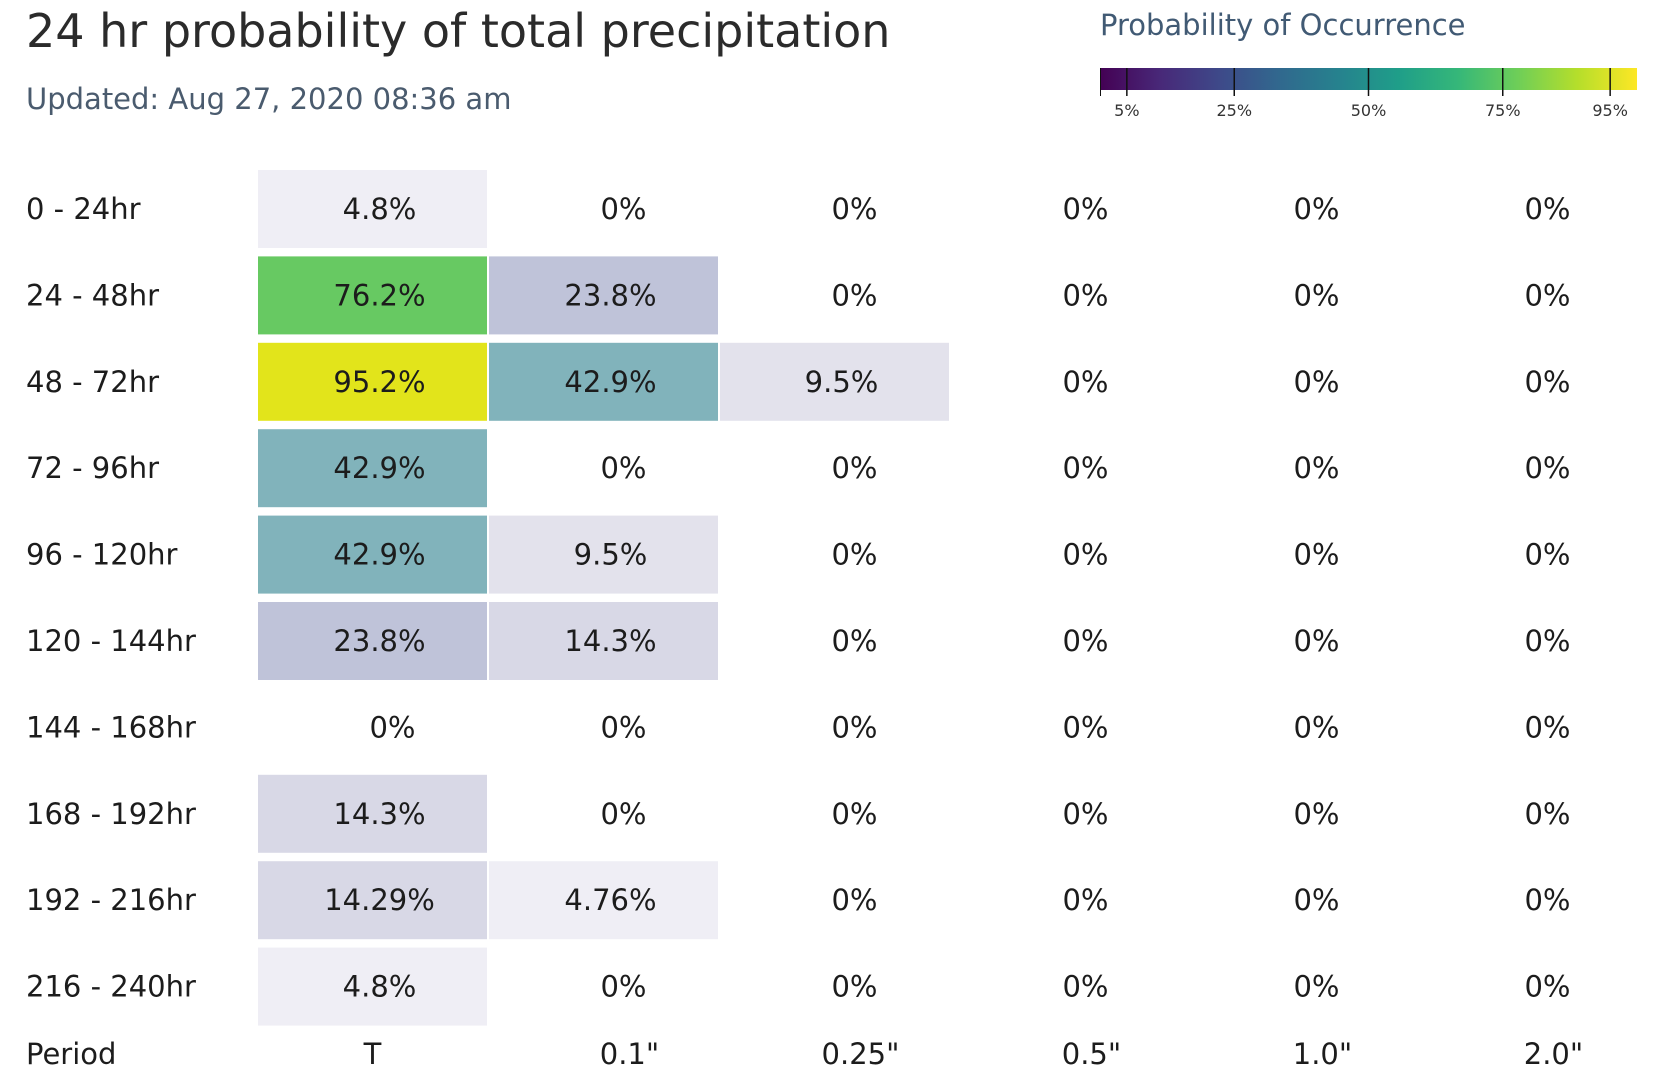  I want to click on x-axis-title: Period, so click(71, 1054).